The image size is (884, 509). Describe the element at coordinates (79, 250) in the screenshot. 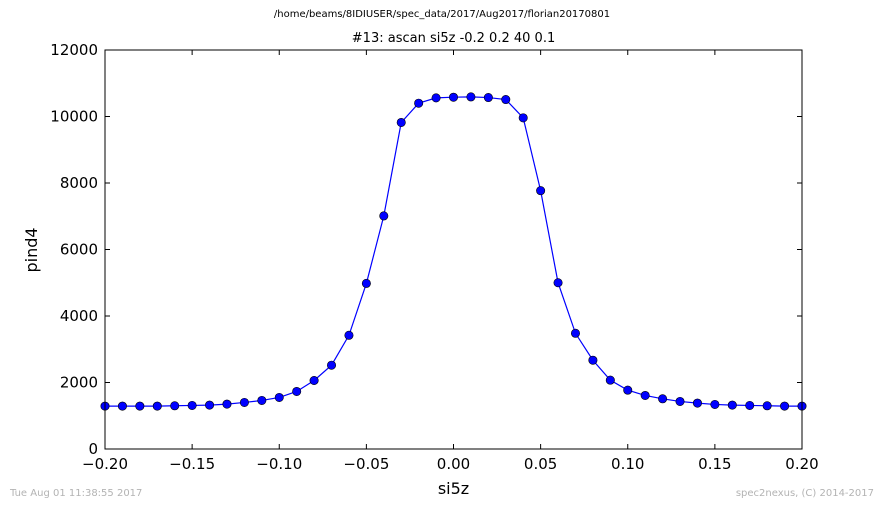

I see `y-tick-label: 6000` at that location.